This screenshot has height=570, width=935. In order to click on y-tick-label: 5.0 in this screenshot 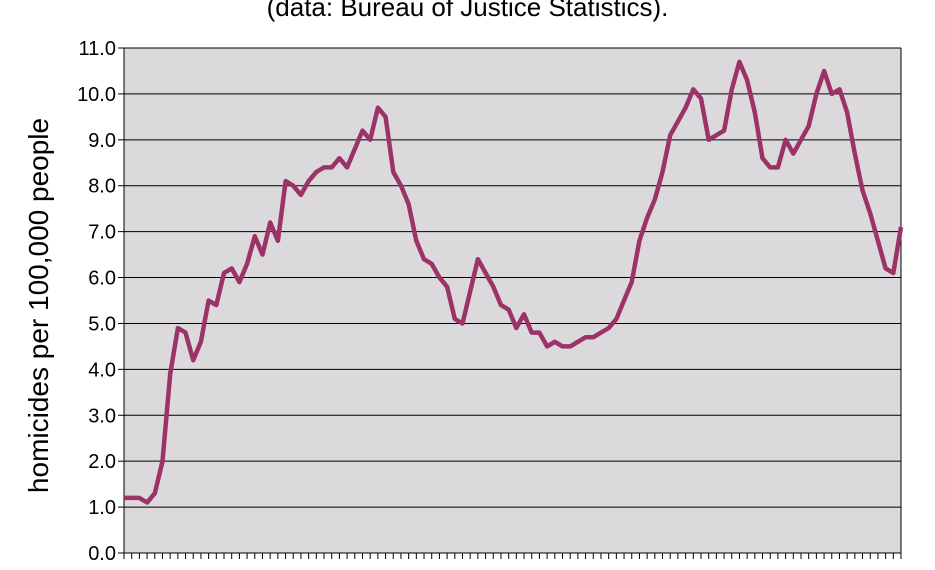, I will do `click(102, 324)`.